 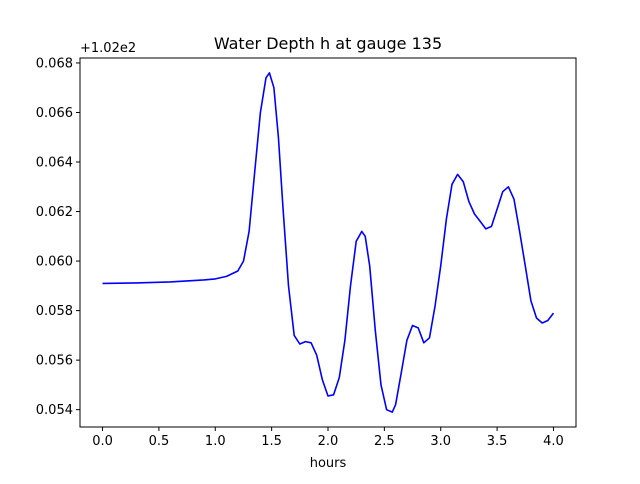 What do you see at coordinates (108, 48) in the screenshot?
I see `y-offset-text: +1.02e2` at bounding box center [108, 48].